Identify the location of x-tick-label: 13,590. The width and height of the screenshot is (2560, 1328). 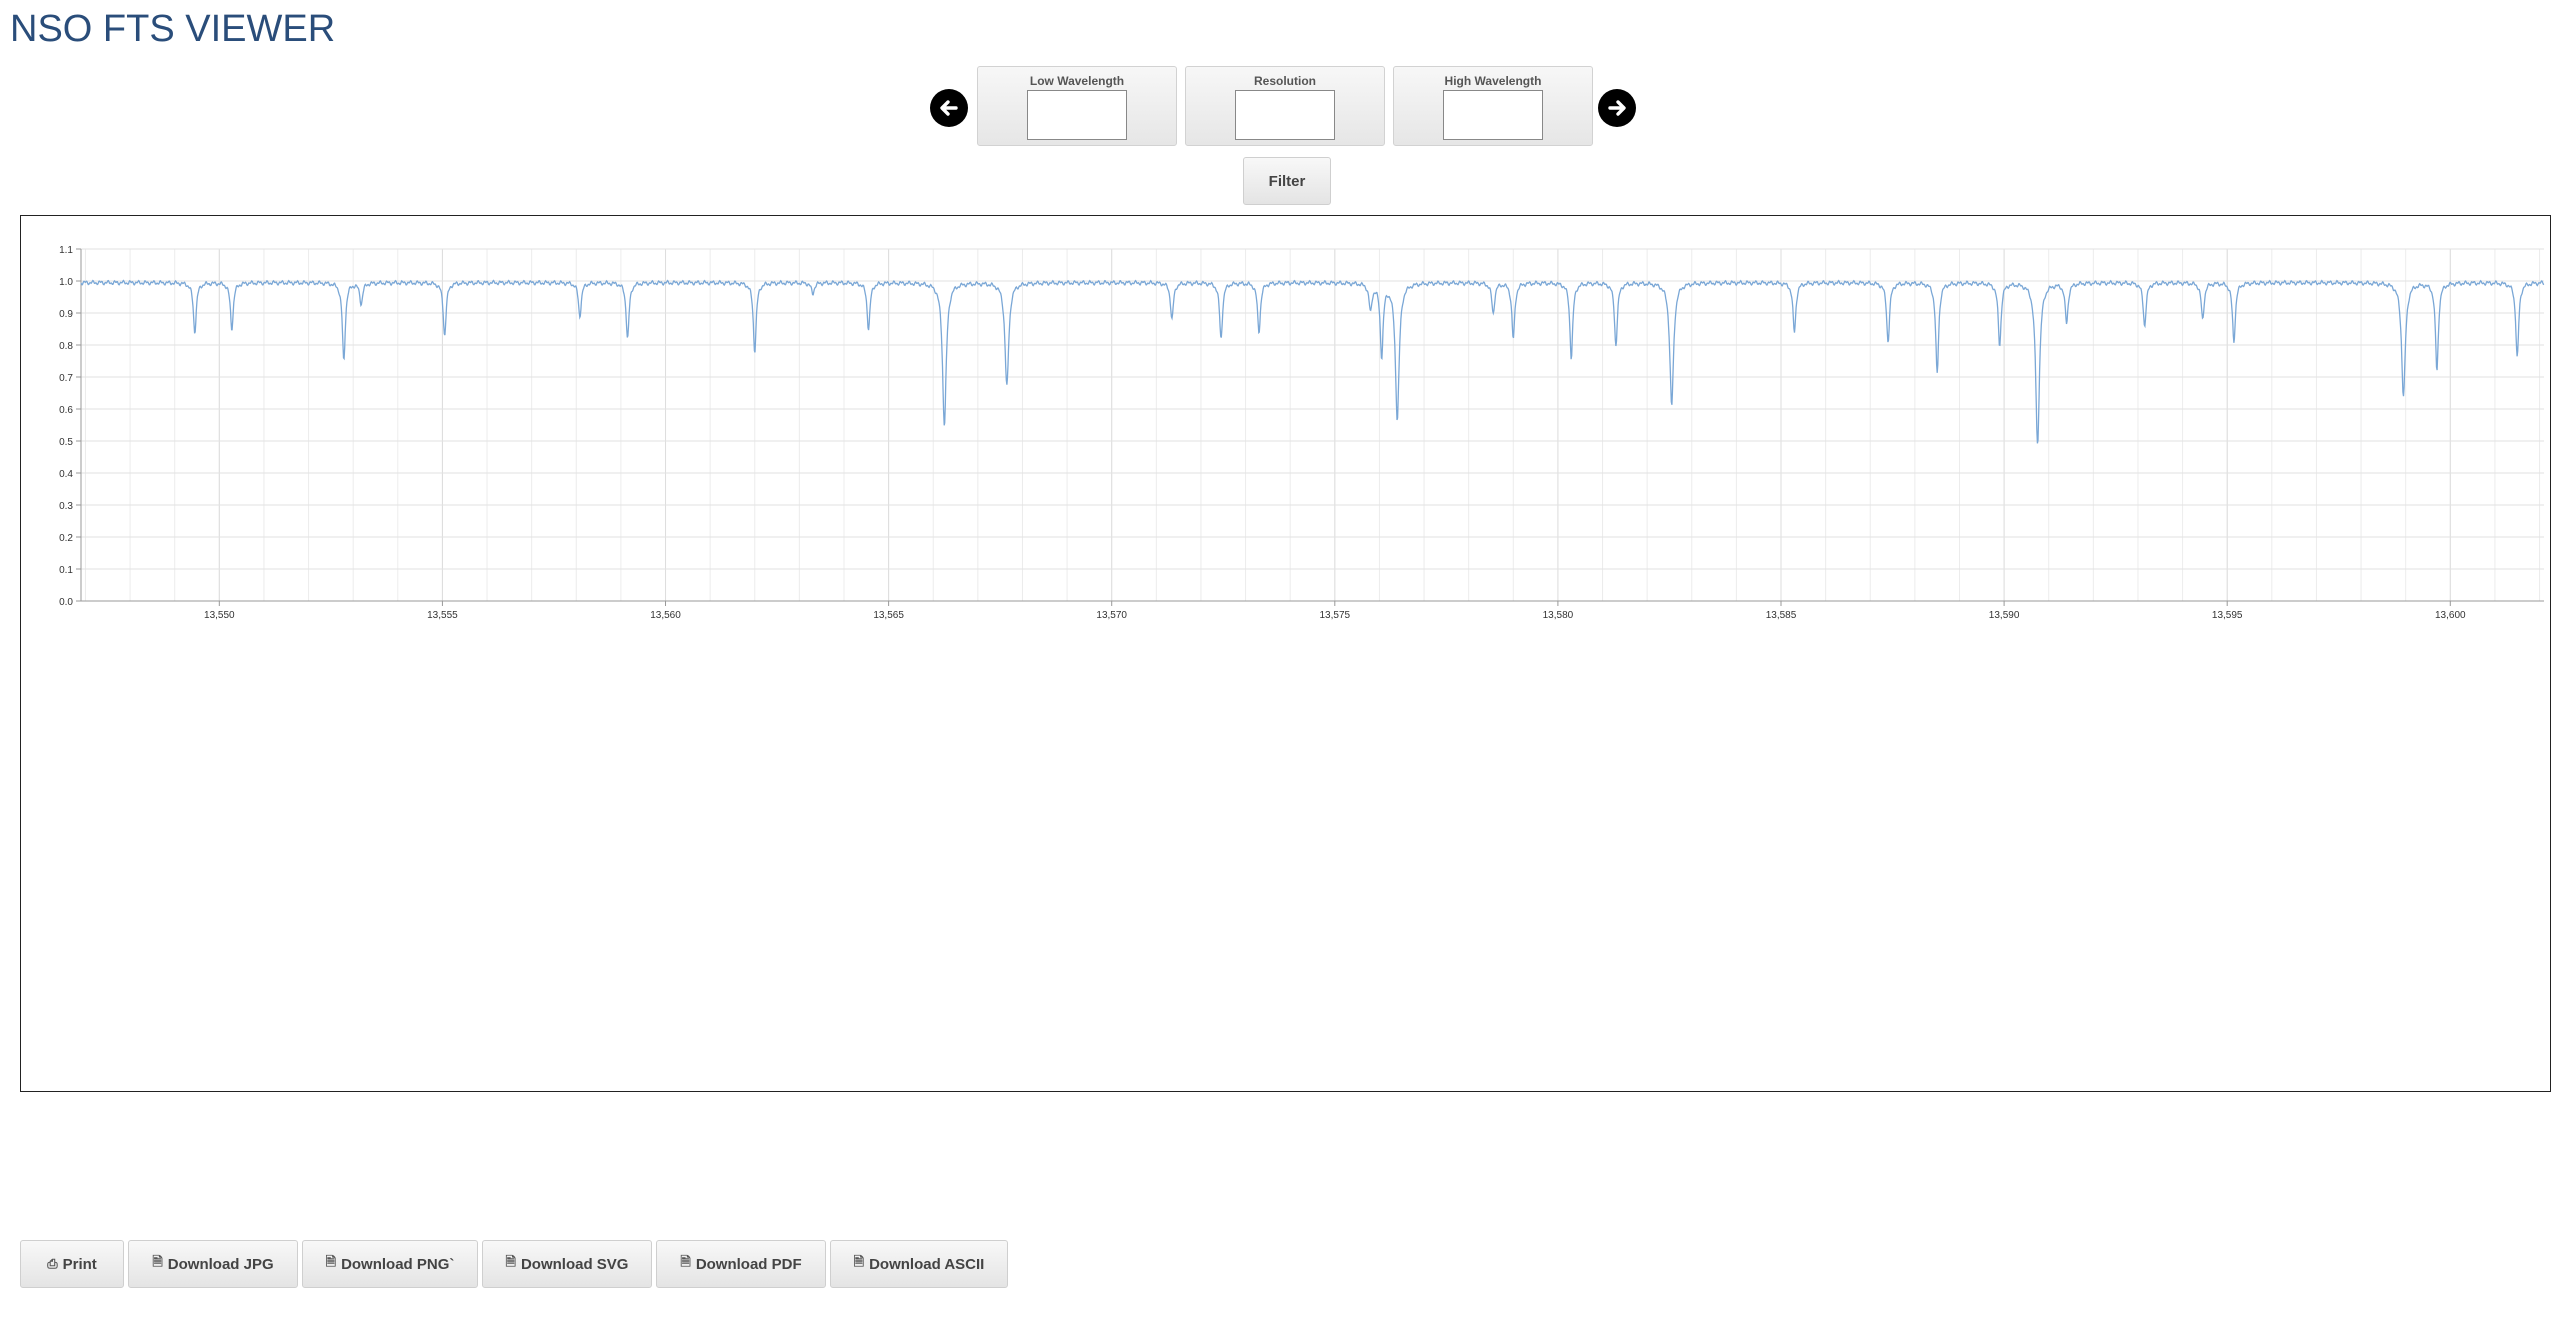
(2004, 615).